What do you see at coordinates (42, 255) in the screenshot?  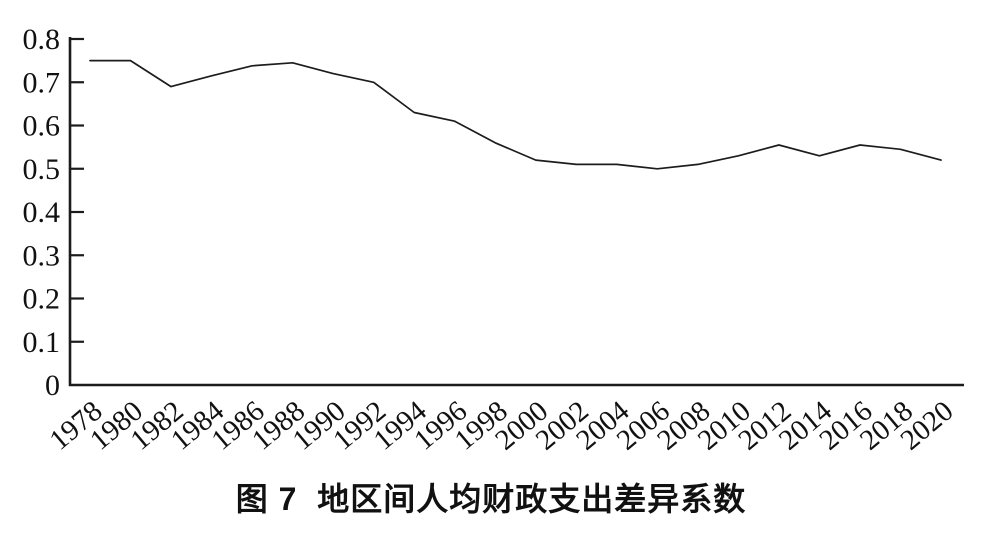 I see `y-axis-tick-label: 0.3` at bounding box center [42, 255].